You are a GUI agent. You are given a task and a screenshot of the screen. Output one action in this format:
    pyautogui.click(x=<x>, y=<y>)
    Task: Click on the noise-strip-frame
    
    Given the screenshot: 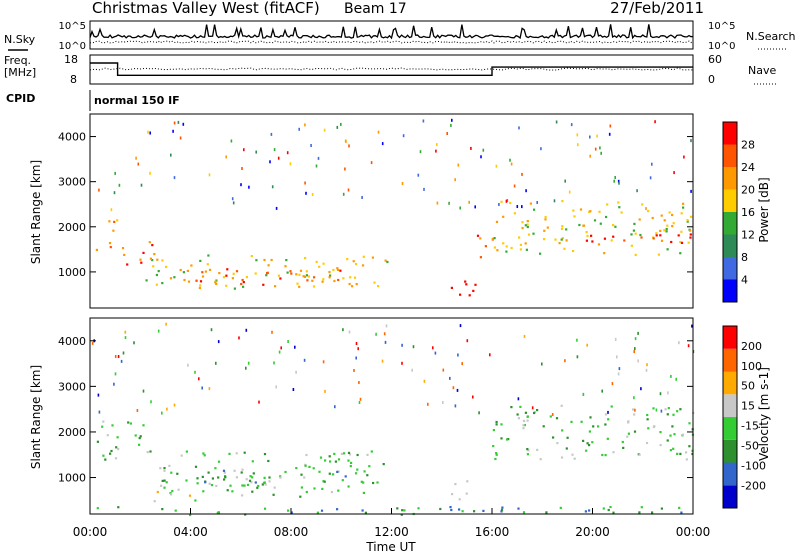 What is the action you would take?
    pyautogui.click(x=391, y=35)
    